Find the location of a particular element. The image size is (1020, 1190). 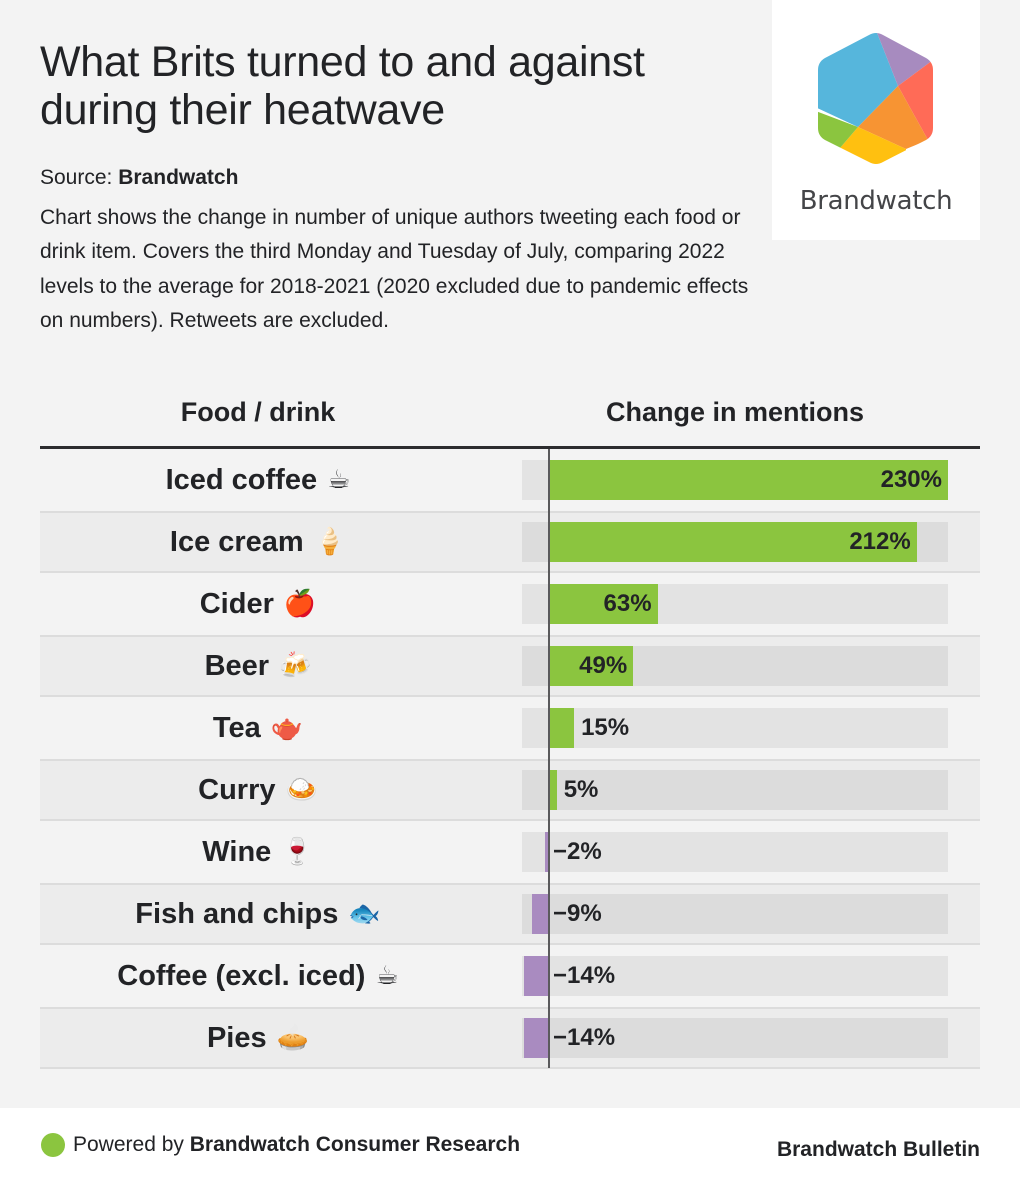

table-row: Iced coffee ☕ 230% is located at coordinates (510, 480).